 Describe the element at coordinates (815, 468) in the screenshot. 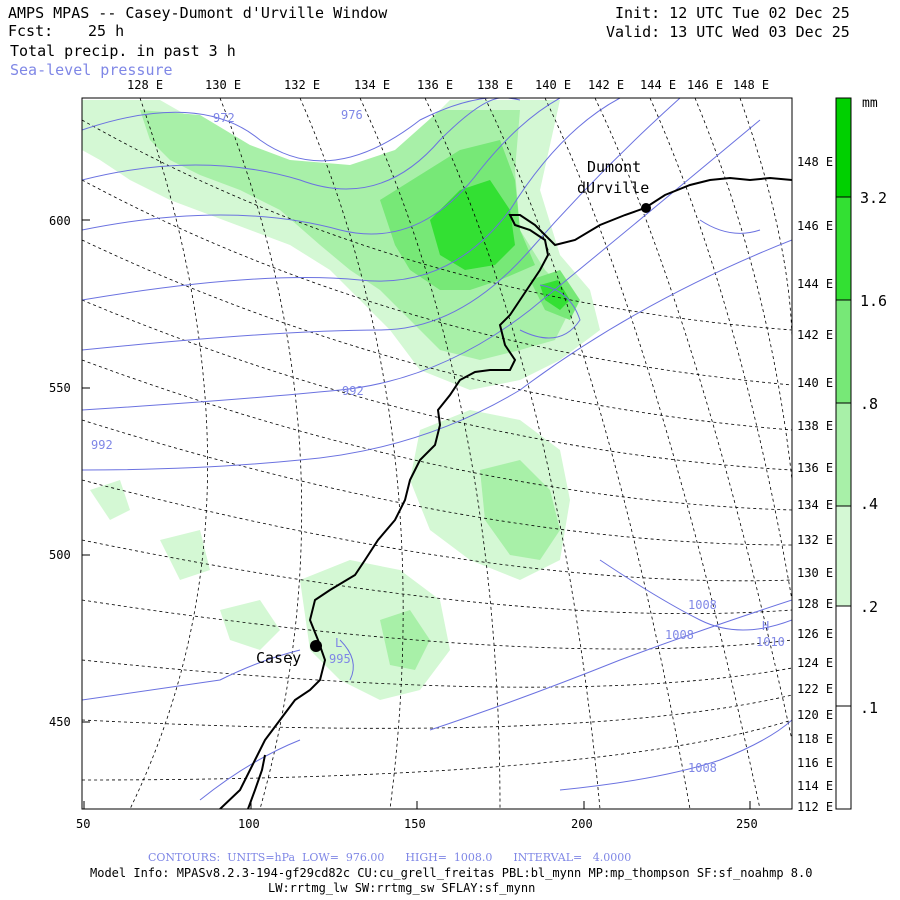

I see `right-tick: 136 E` at that location.